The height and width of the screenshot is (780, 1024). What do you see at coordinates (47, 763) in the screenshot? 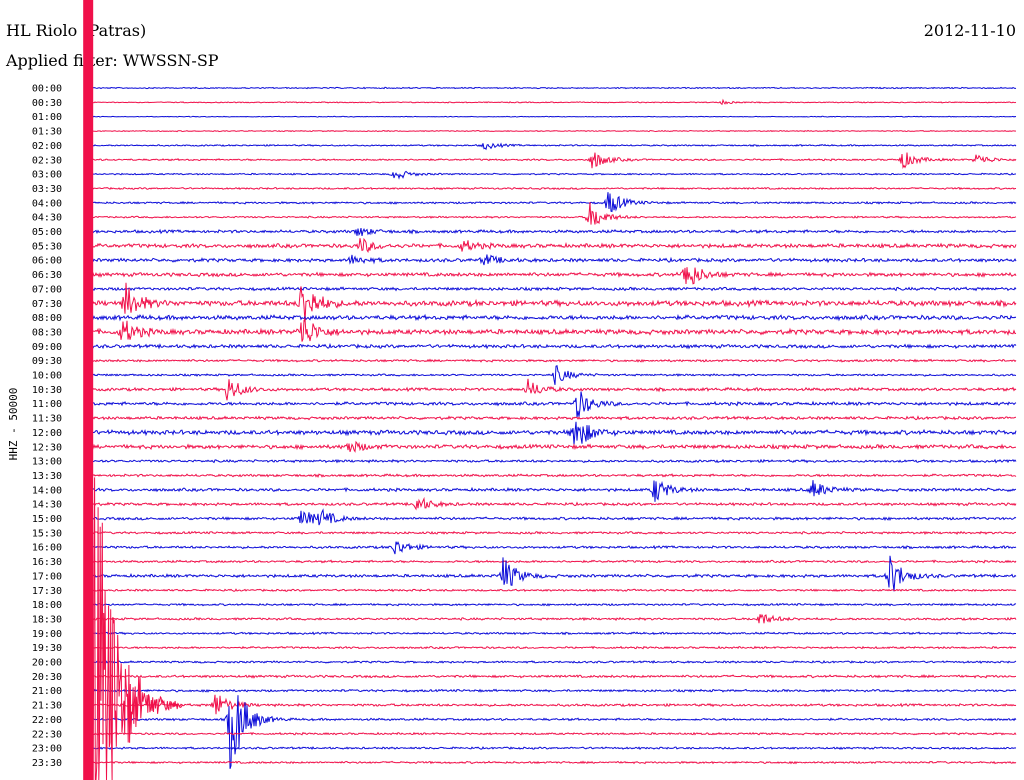
I see `time-tick-label: 23:30` at bounding box center [47, 763].